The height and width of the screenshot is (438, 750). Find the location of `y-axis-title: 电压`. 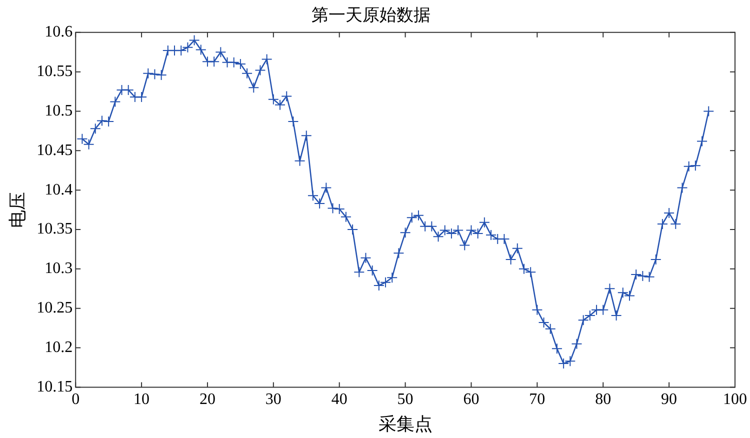

y-axis-title: 电压 is located at coordinates (18, 210).